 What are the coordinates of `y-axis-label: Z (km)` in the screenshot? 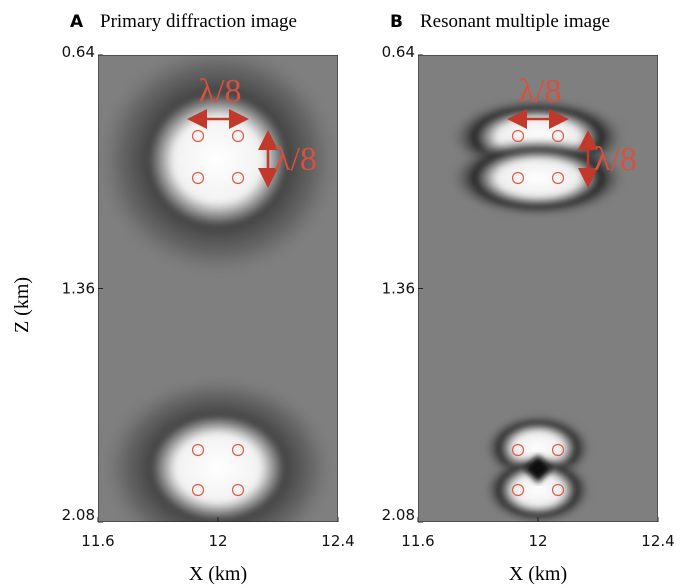 It's located at (22, 305).